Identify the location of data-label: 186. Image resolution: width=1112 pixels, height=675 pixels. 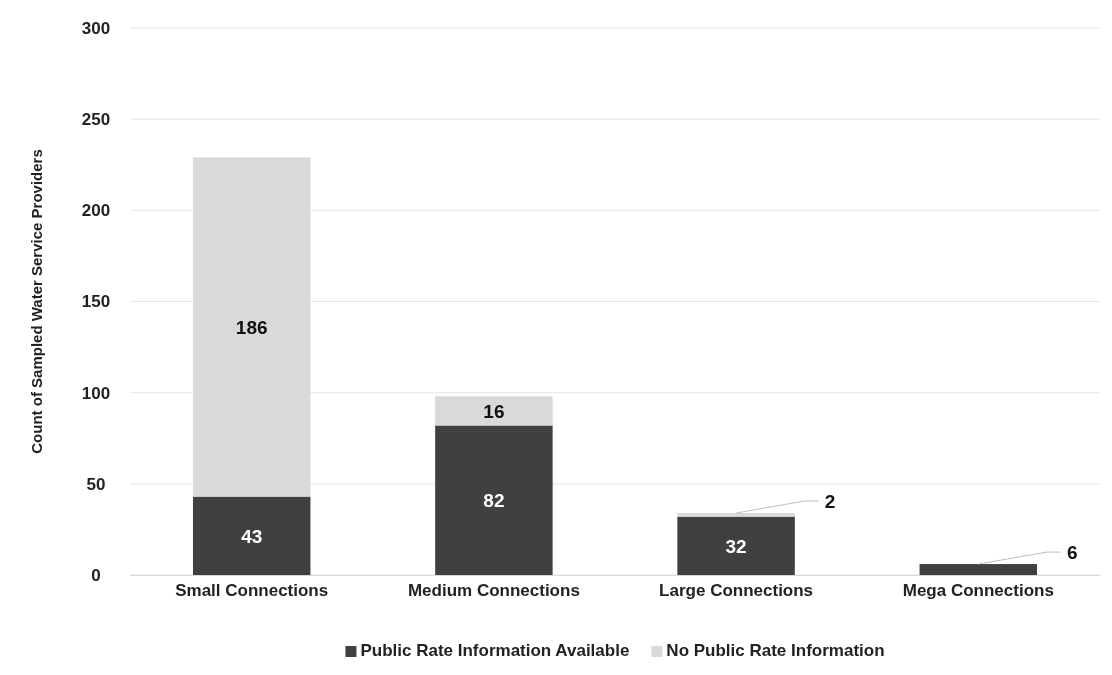
(251, 328).